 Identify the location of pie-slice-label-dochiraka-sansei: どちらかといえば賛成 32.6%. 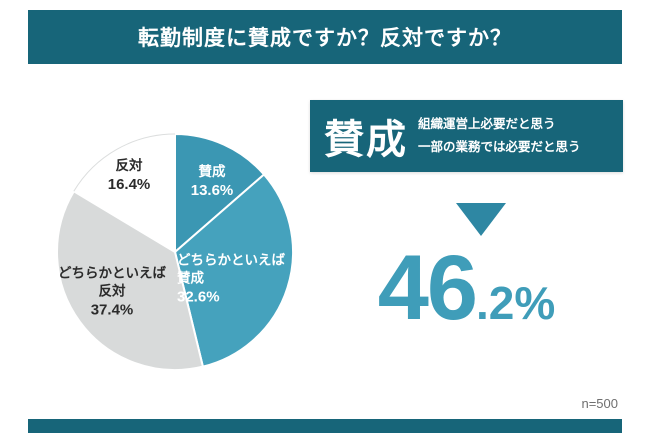
(235, 280).